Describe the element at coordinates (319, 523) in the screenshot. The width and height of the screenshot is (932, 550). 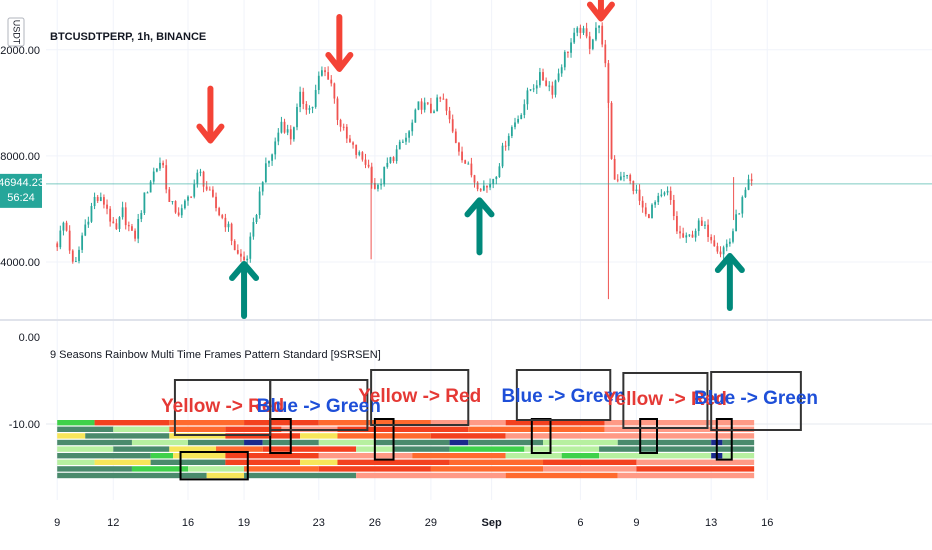
I see `time-tick-label: 23` at that location.